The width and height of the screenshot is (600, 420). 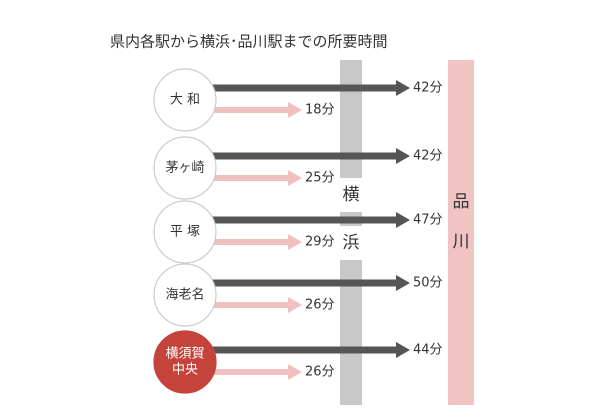 I want to click on station-name: 茅ヶ崎, so click(x=184, y=168).